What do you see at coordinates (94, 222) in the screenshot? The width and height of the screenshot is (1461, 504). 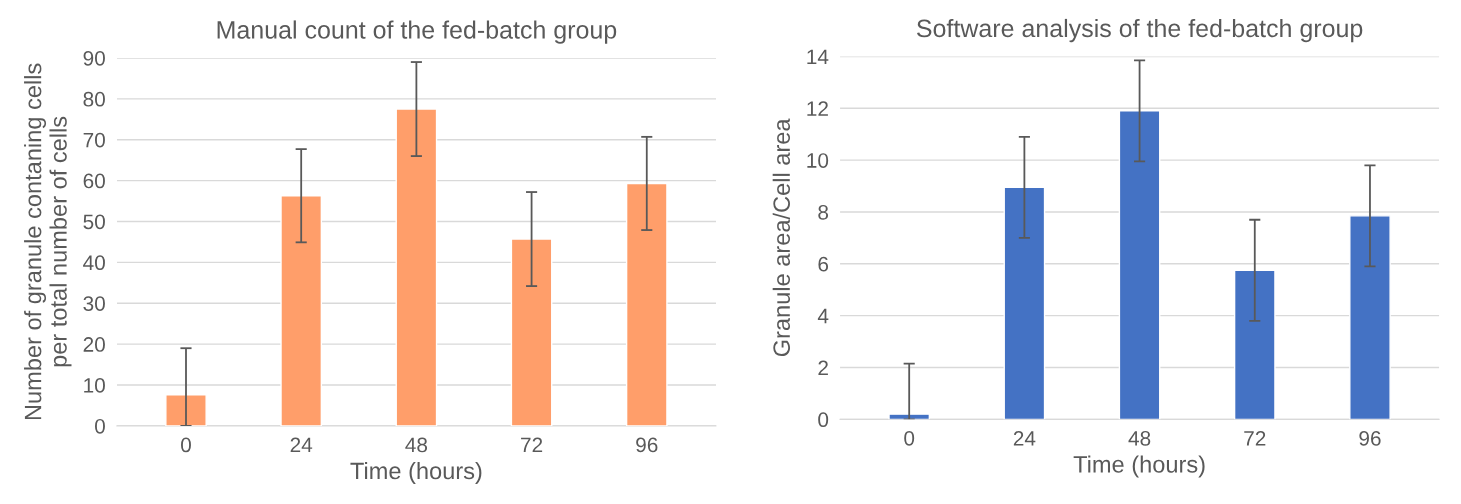 I see `y-tick-label: 50` at bounding box center [94, 222].